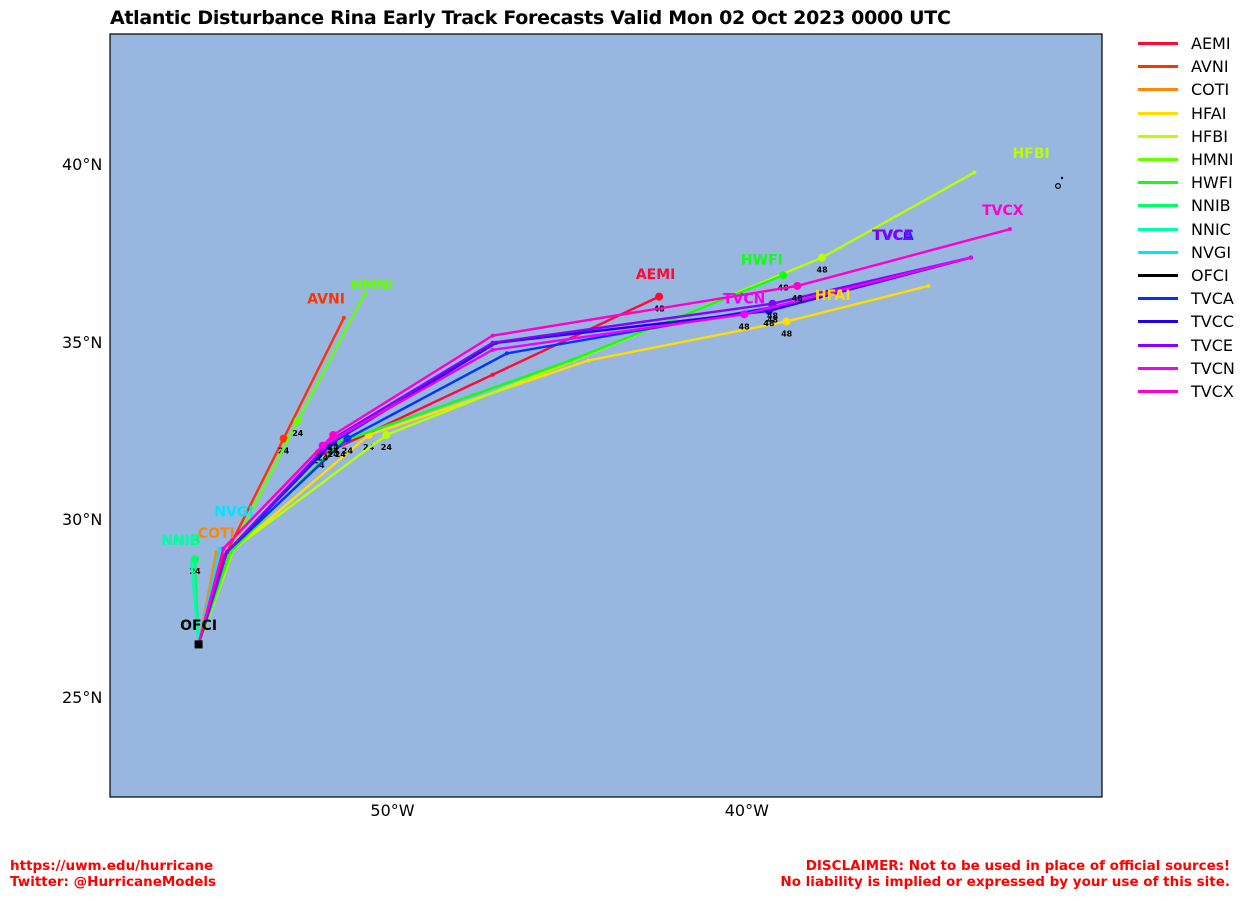 The image size is (1255, 901). What do you see at coordinates (198, 644) in the screenshot?
I see `origin-marker` at bounding box center [198, 644].